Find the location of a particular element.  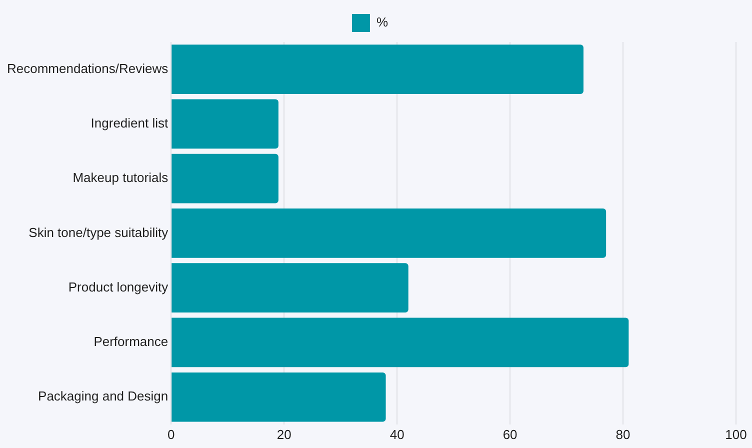

x-tick-label: 80 is located at coordinates (623, 434).